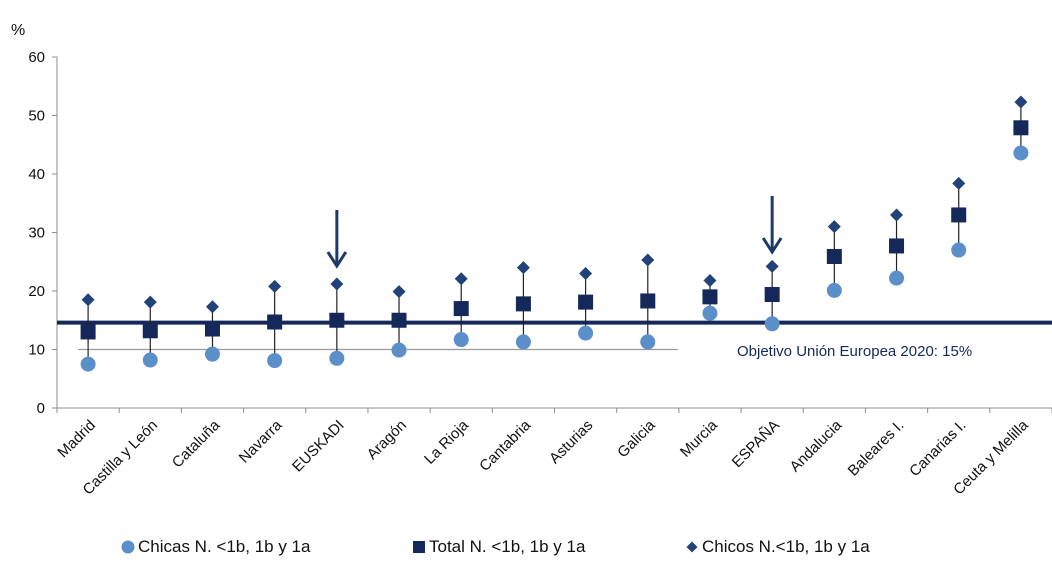 This screenshot has height=588, width=1052. What do you see at coordinates (36, 350) in the screenshot?
I see `y-tick-label: 10` at bounding box center [36, 350].